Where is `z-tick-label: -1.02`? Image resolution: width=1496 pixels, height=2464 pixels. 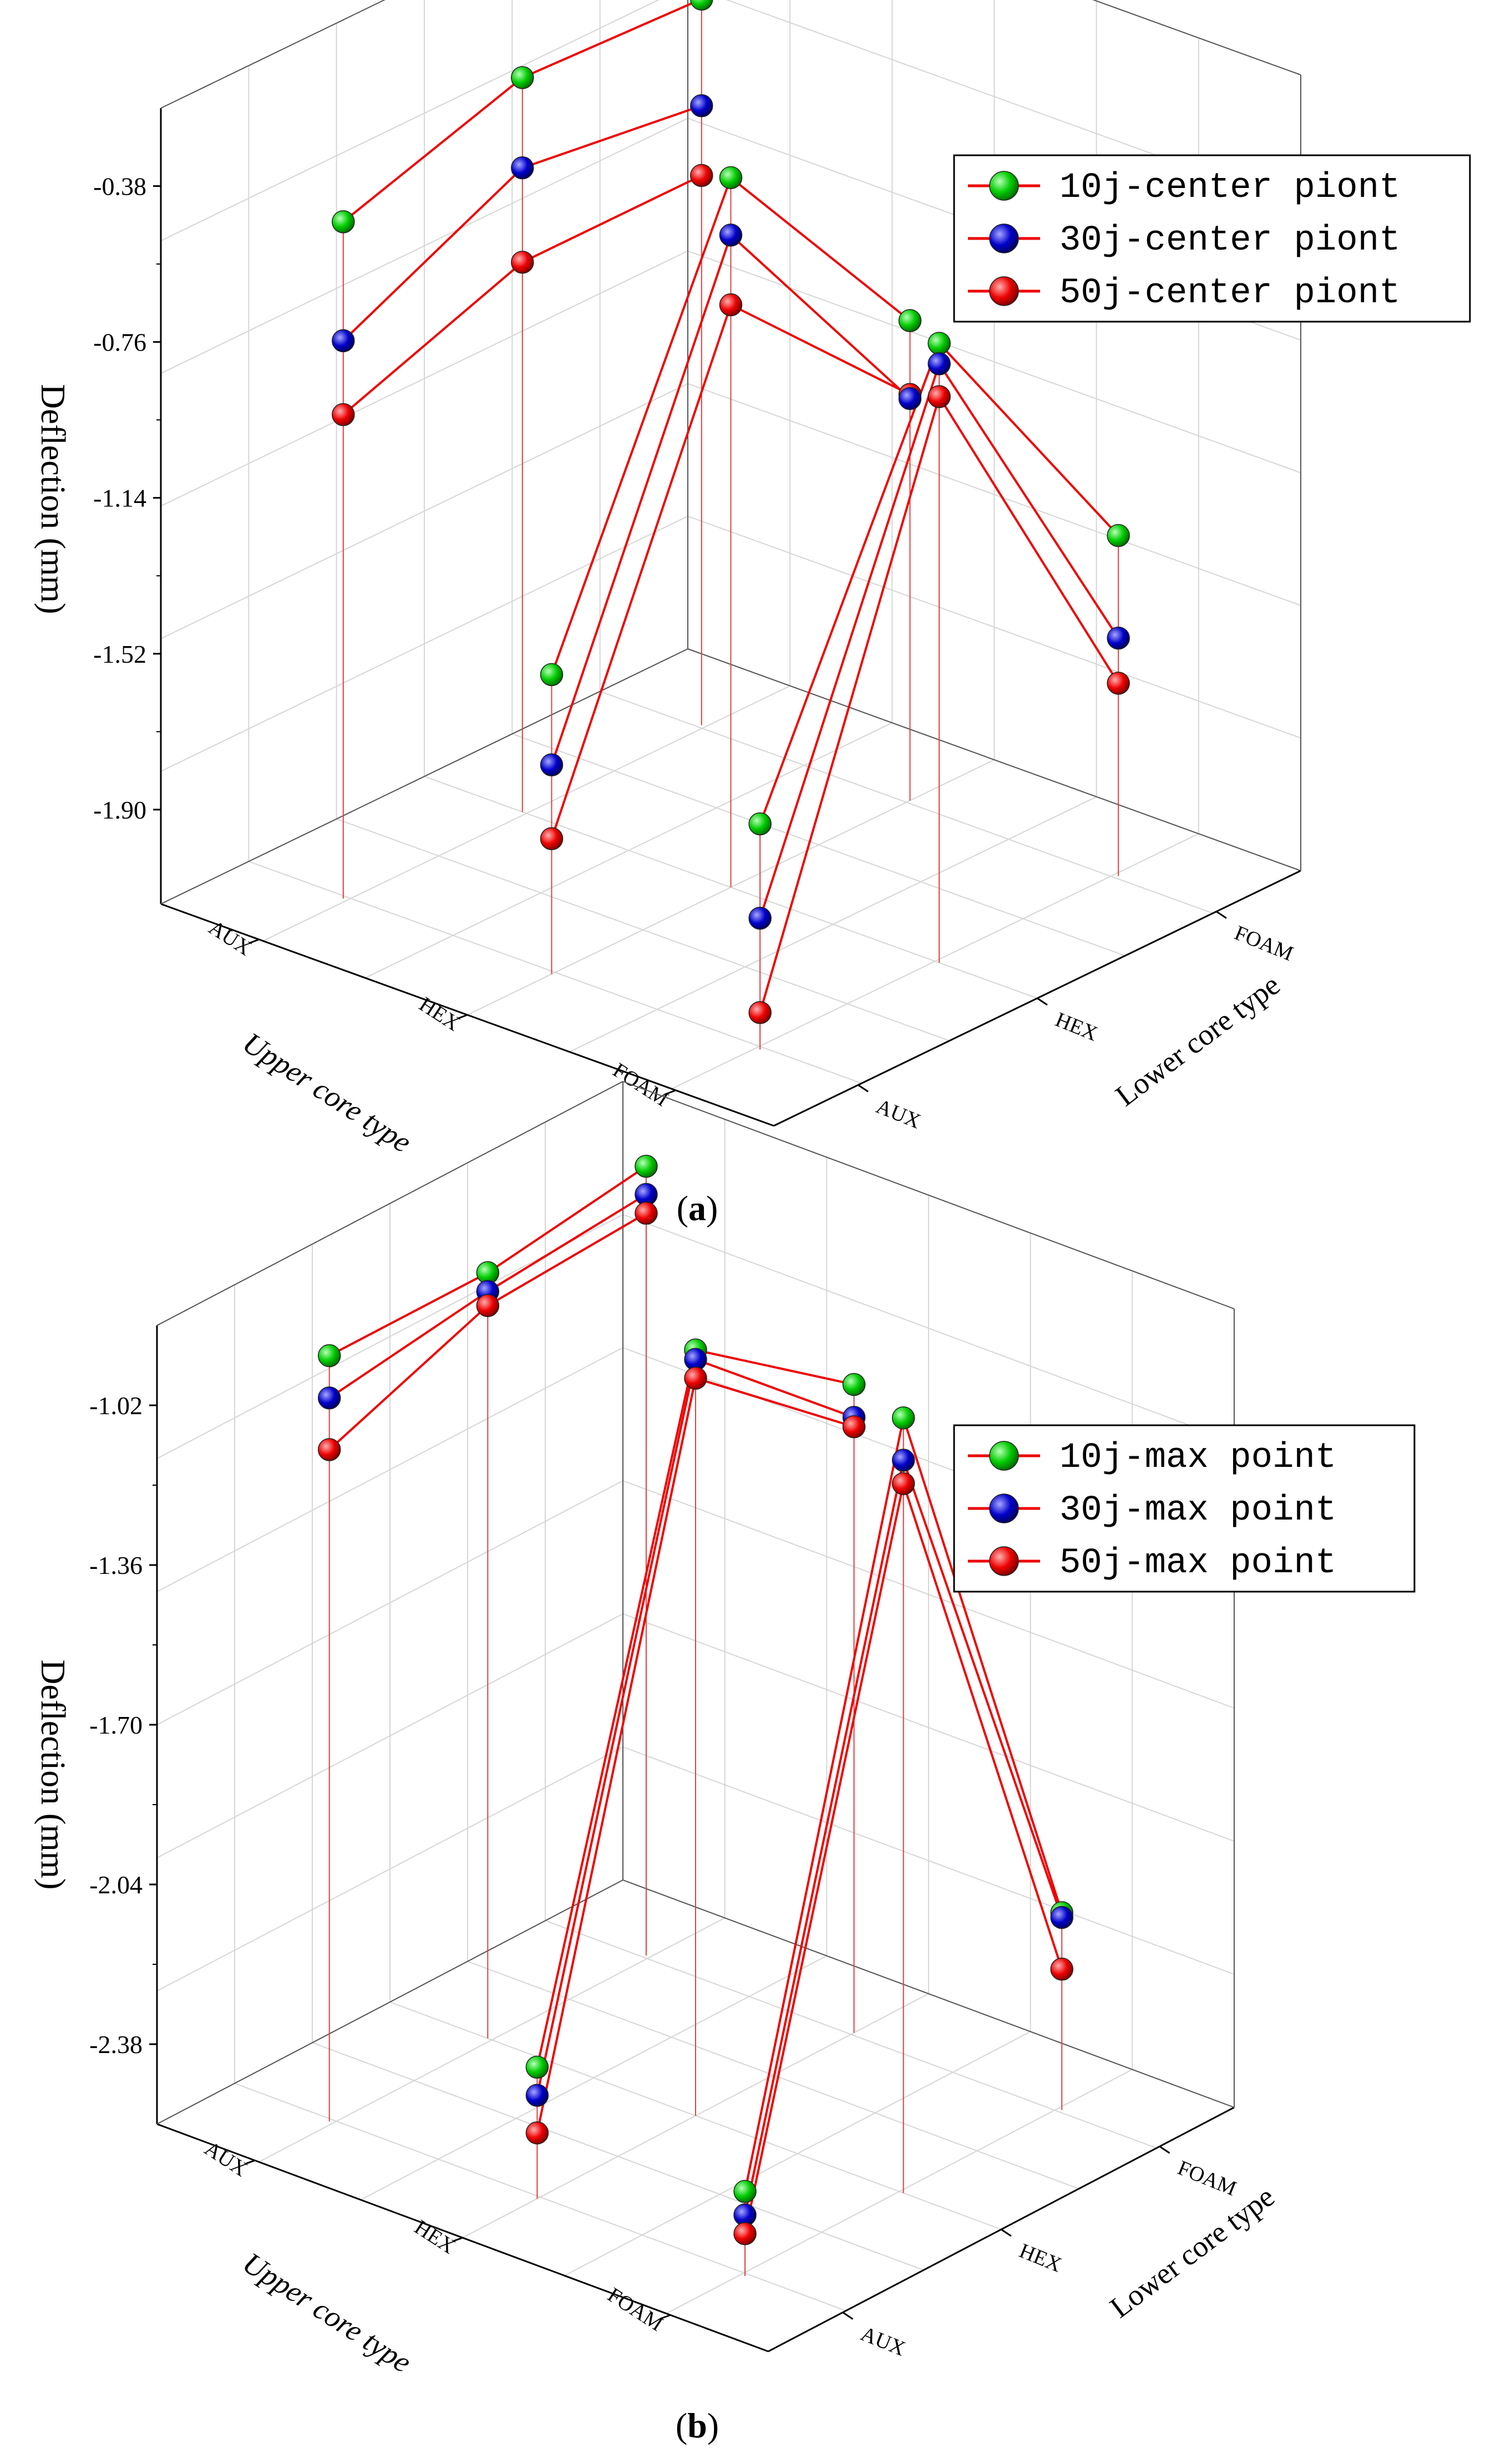
z-tick-label: -1.02 is located at coordinates (116, 1405).